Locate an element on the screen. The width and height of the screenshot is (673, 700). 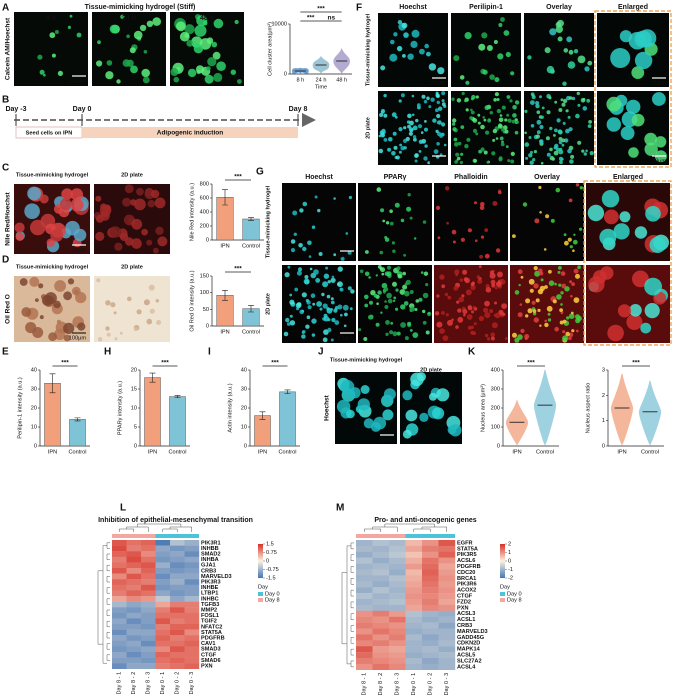
colorbar-label: -1.5 is located at coordinates (271, 578).